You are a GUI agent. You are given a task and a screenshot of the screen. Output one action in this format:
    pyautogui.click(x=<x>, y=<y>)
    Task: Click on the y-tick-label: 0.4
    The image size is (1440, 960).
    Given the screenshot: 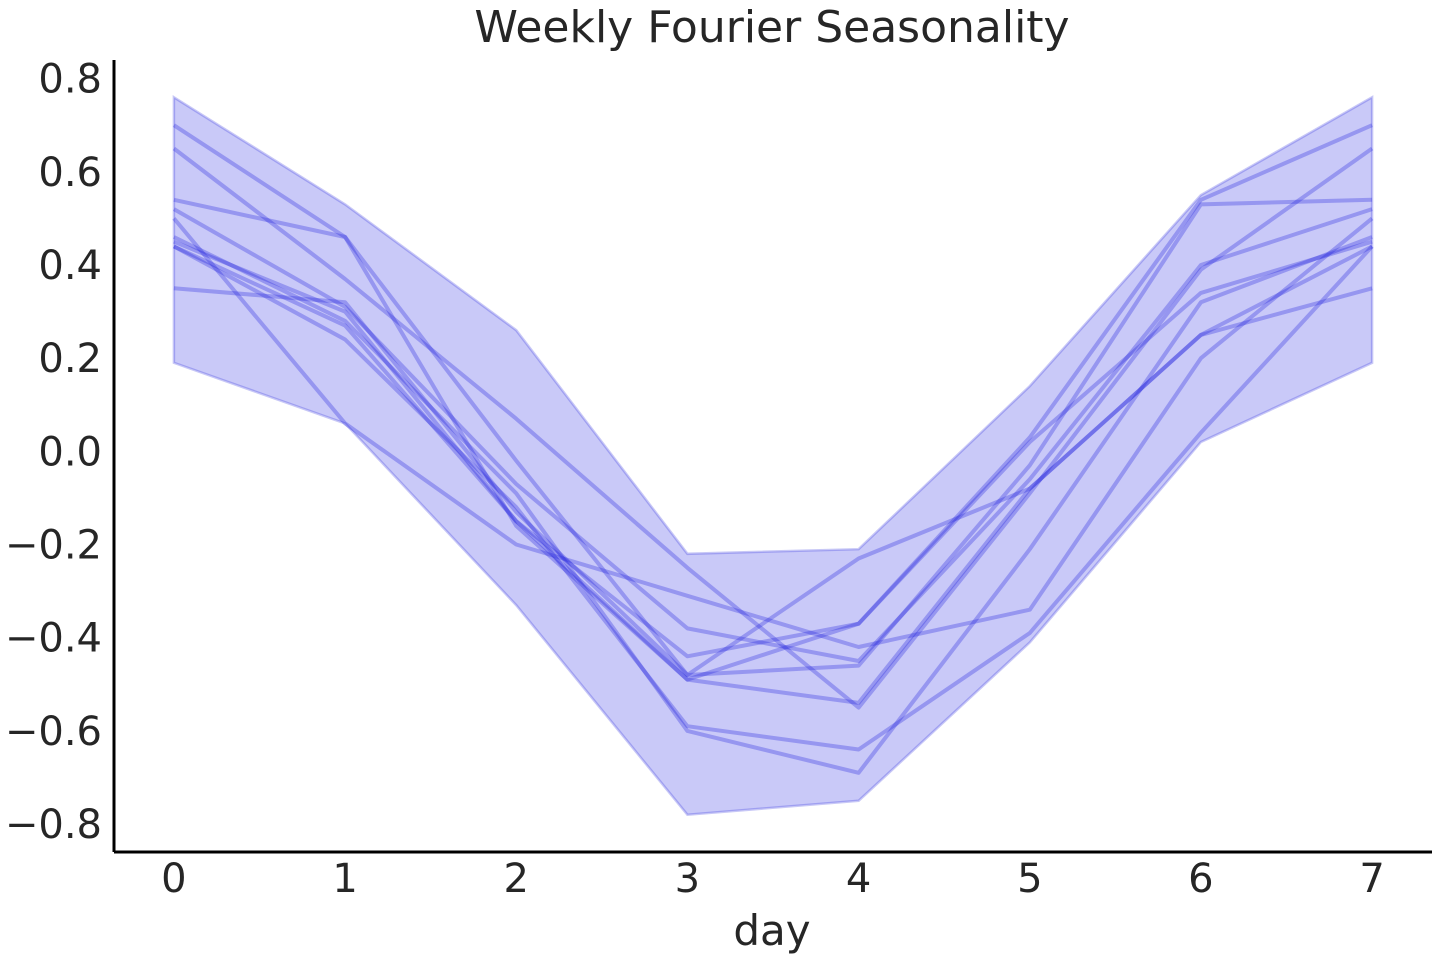 What is the action you would take?
    pyautogui.click(x=70, y=266)
    